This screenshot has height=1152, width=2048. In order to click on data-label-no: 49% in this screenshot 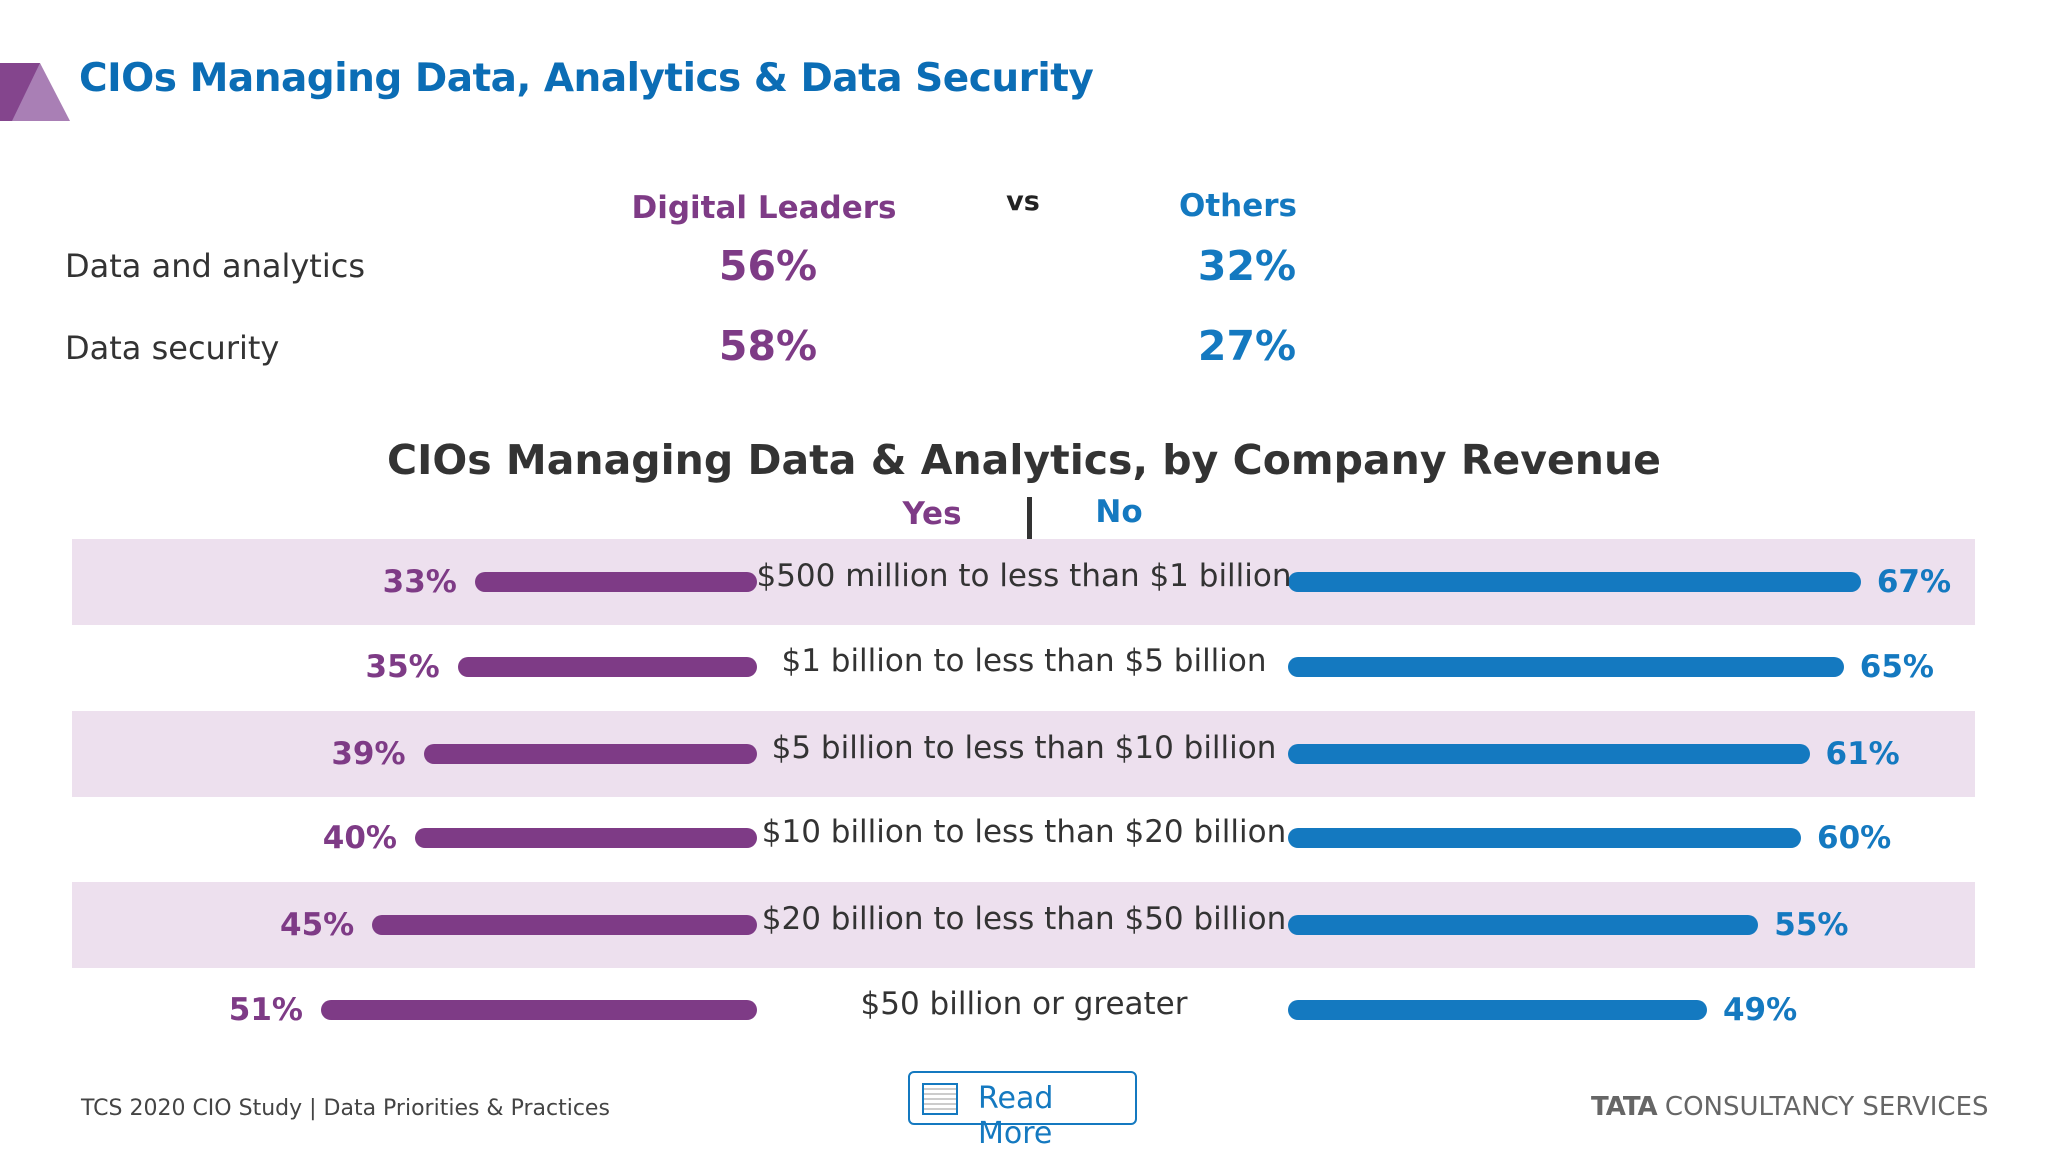, I will do `click(1760, 1010)`.